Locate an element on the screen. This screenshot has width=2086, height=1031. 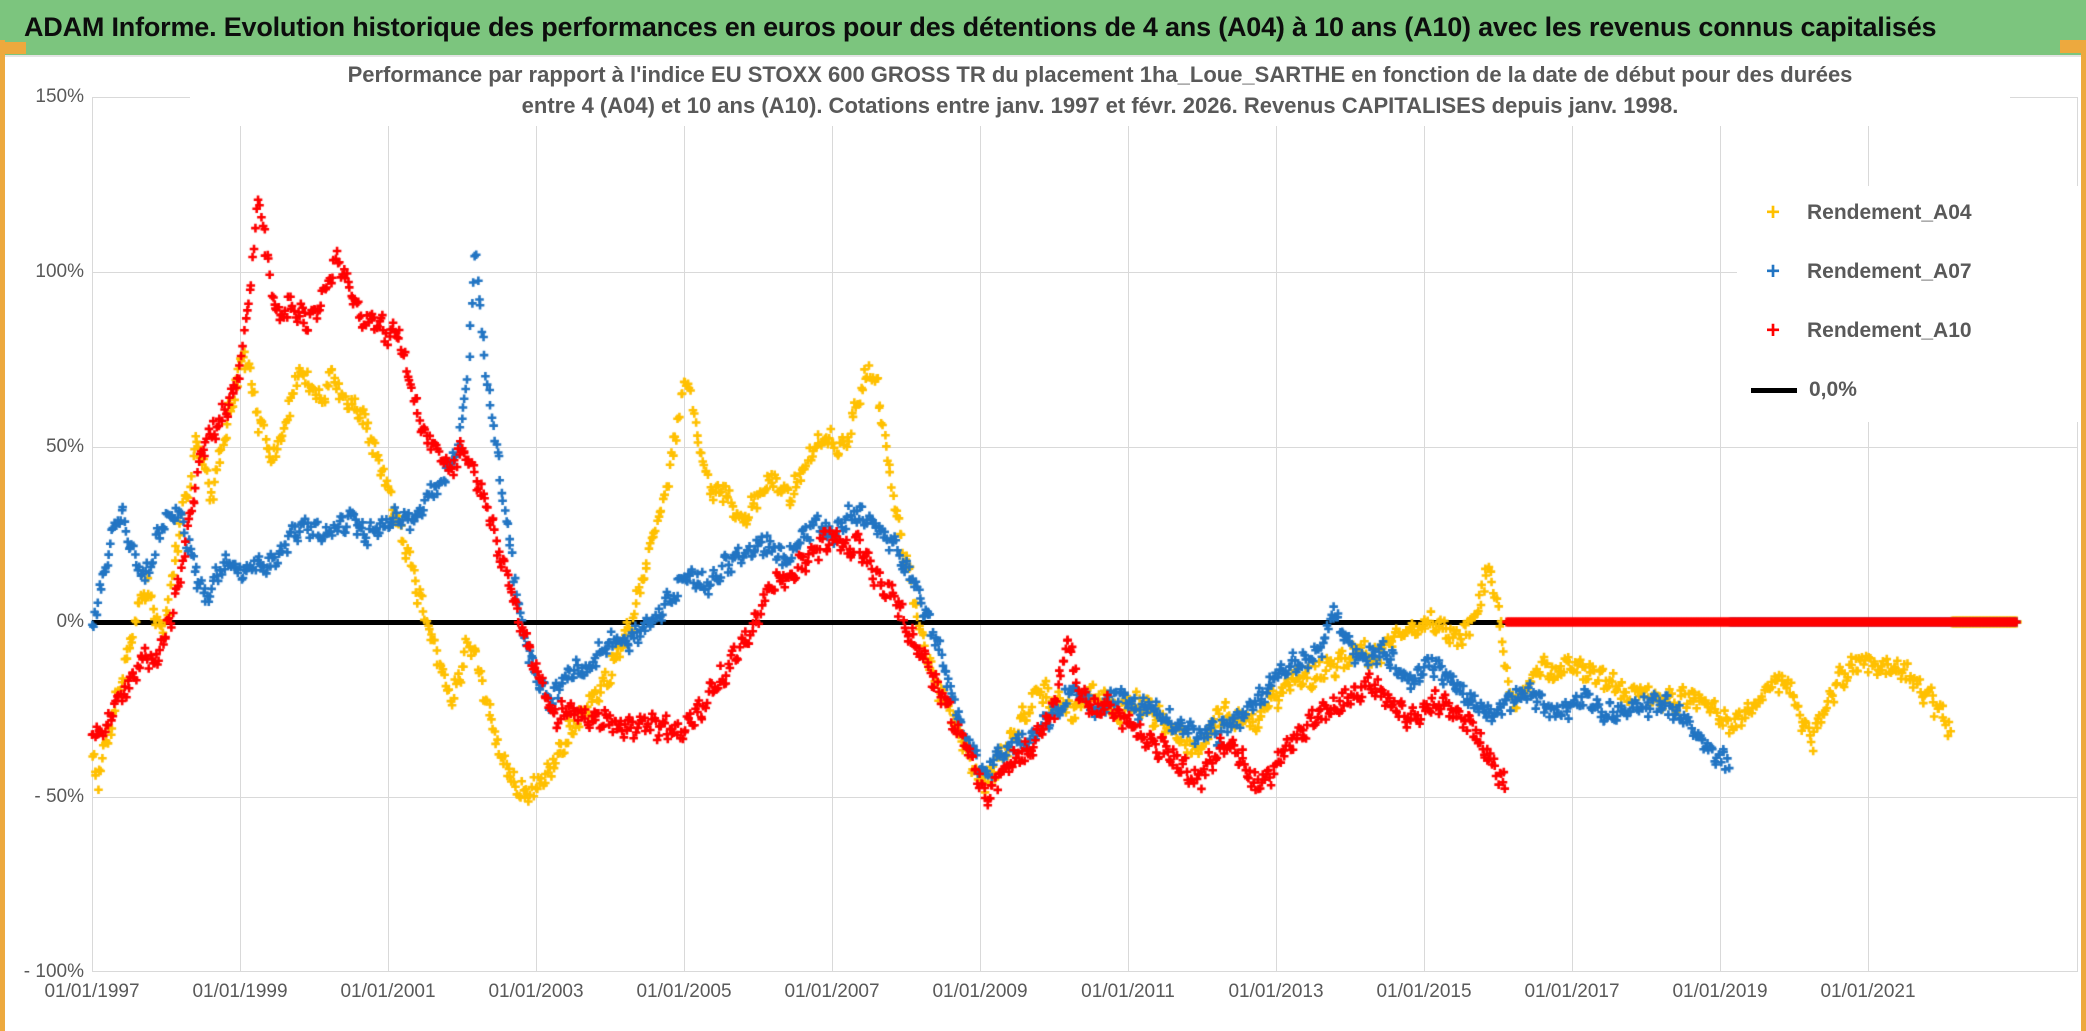
legend-zero-line-icon is located at coordinates (1774, 390).